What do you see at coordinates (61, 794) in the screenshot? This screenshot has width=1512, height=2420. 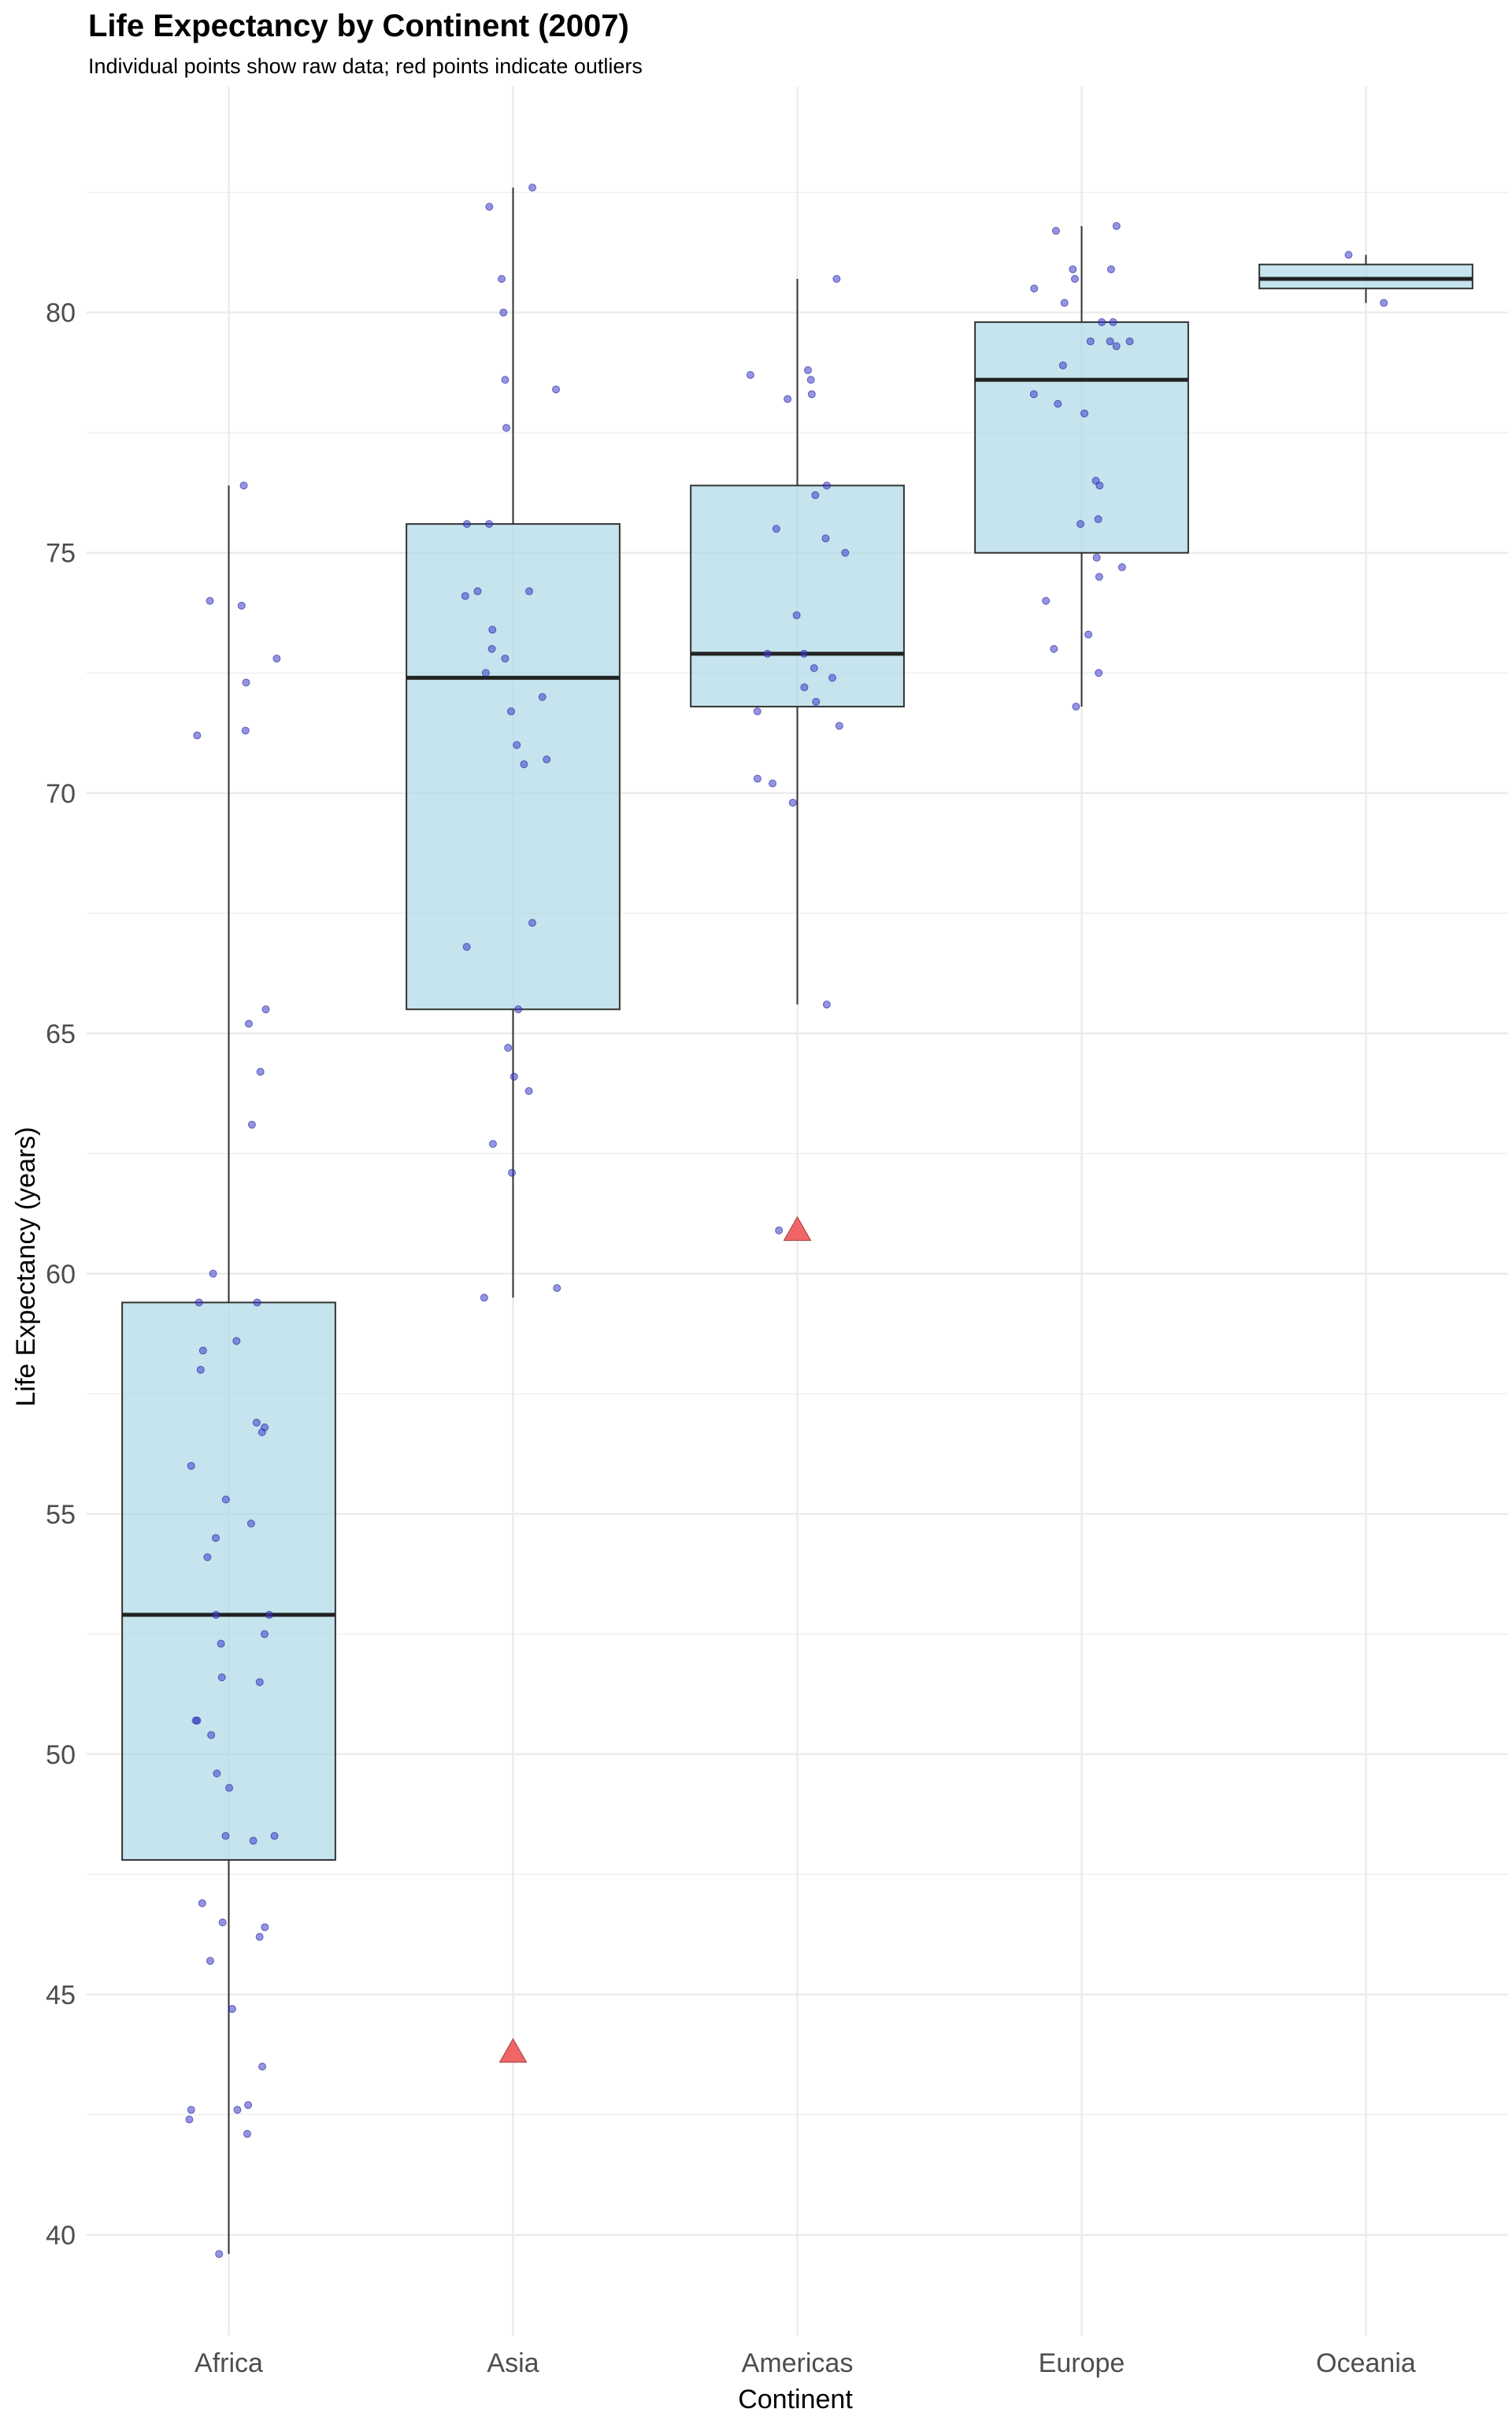 I see `y-tick-label: 70` at bounding box center [61, 794].